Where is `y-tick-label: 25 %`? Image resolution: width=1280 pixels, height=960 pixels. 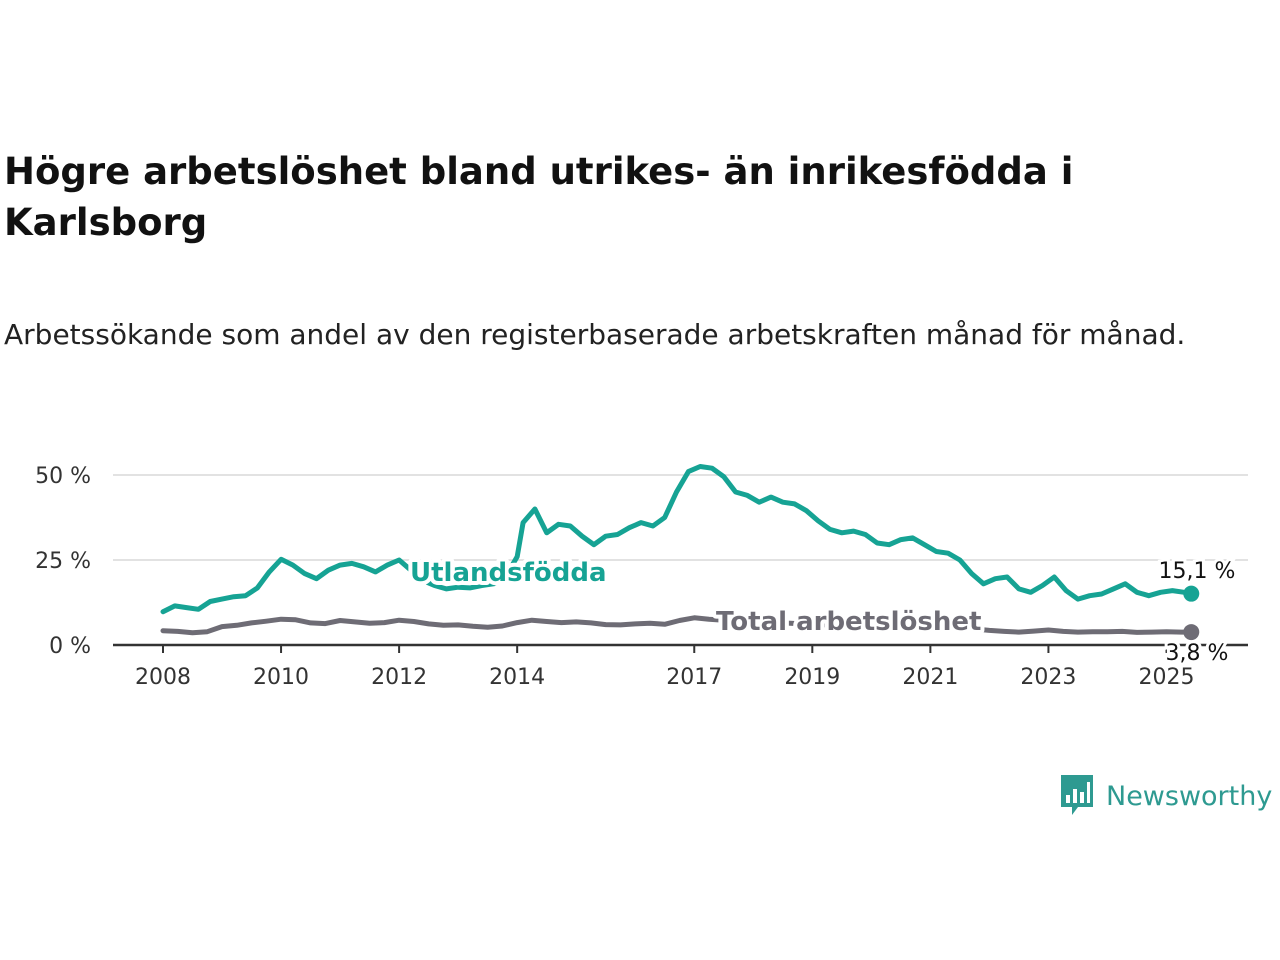
y-tick-label: 25 % is located at coordinates (63, 561).